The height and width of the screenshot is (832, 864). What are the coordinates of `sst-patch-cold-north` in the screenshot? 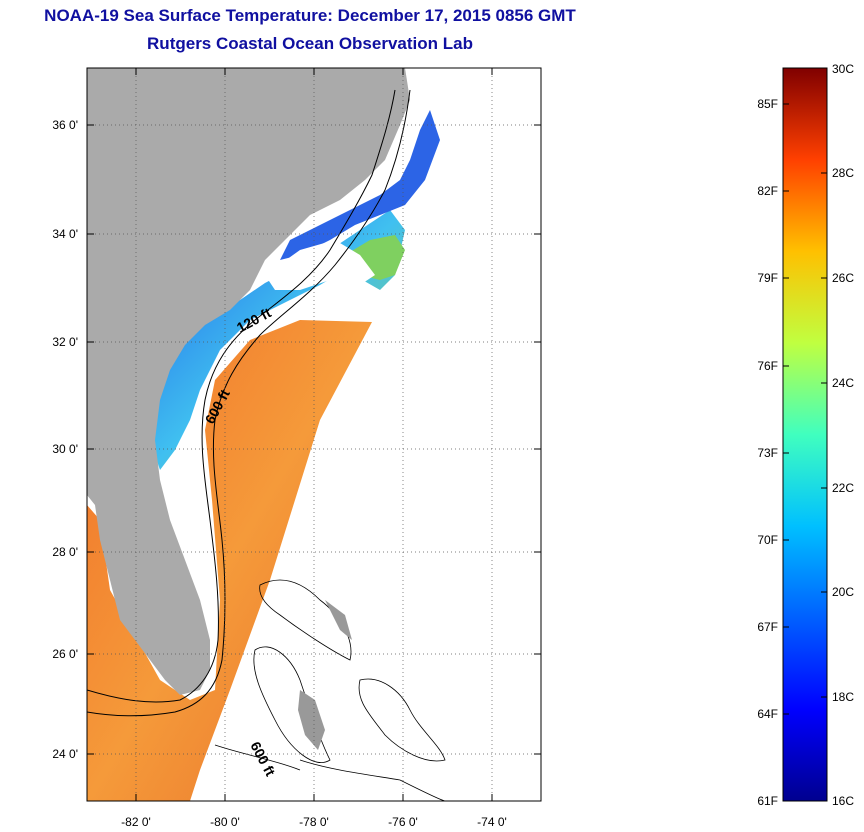 It's located at (360, 185).